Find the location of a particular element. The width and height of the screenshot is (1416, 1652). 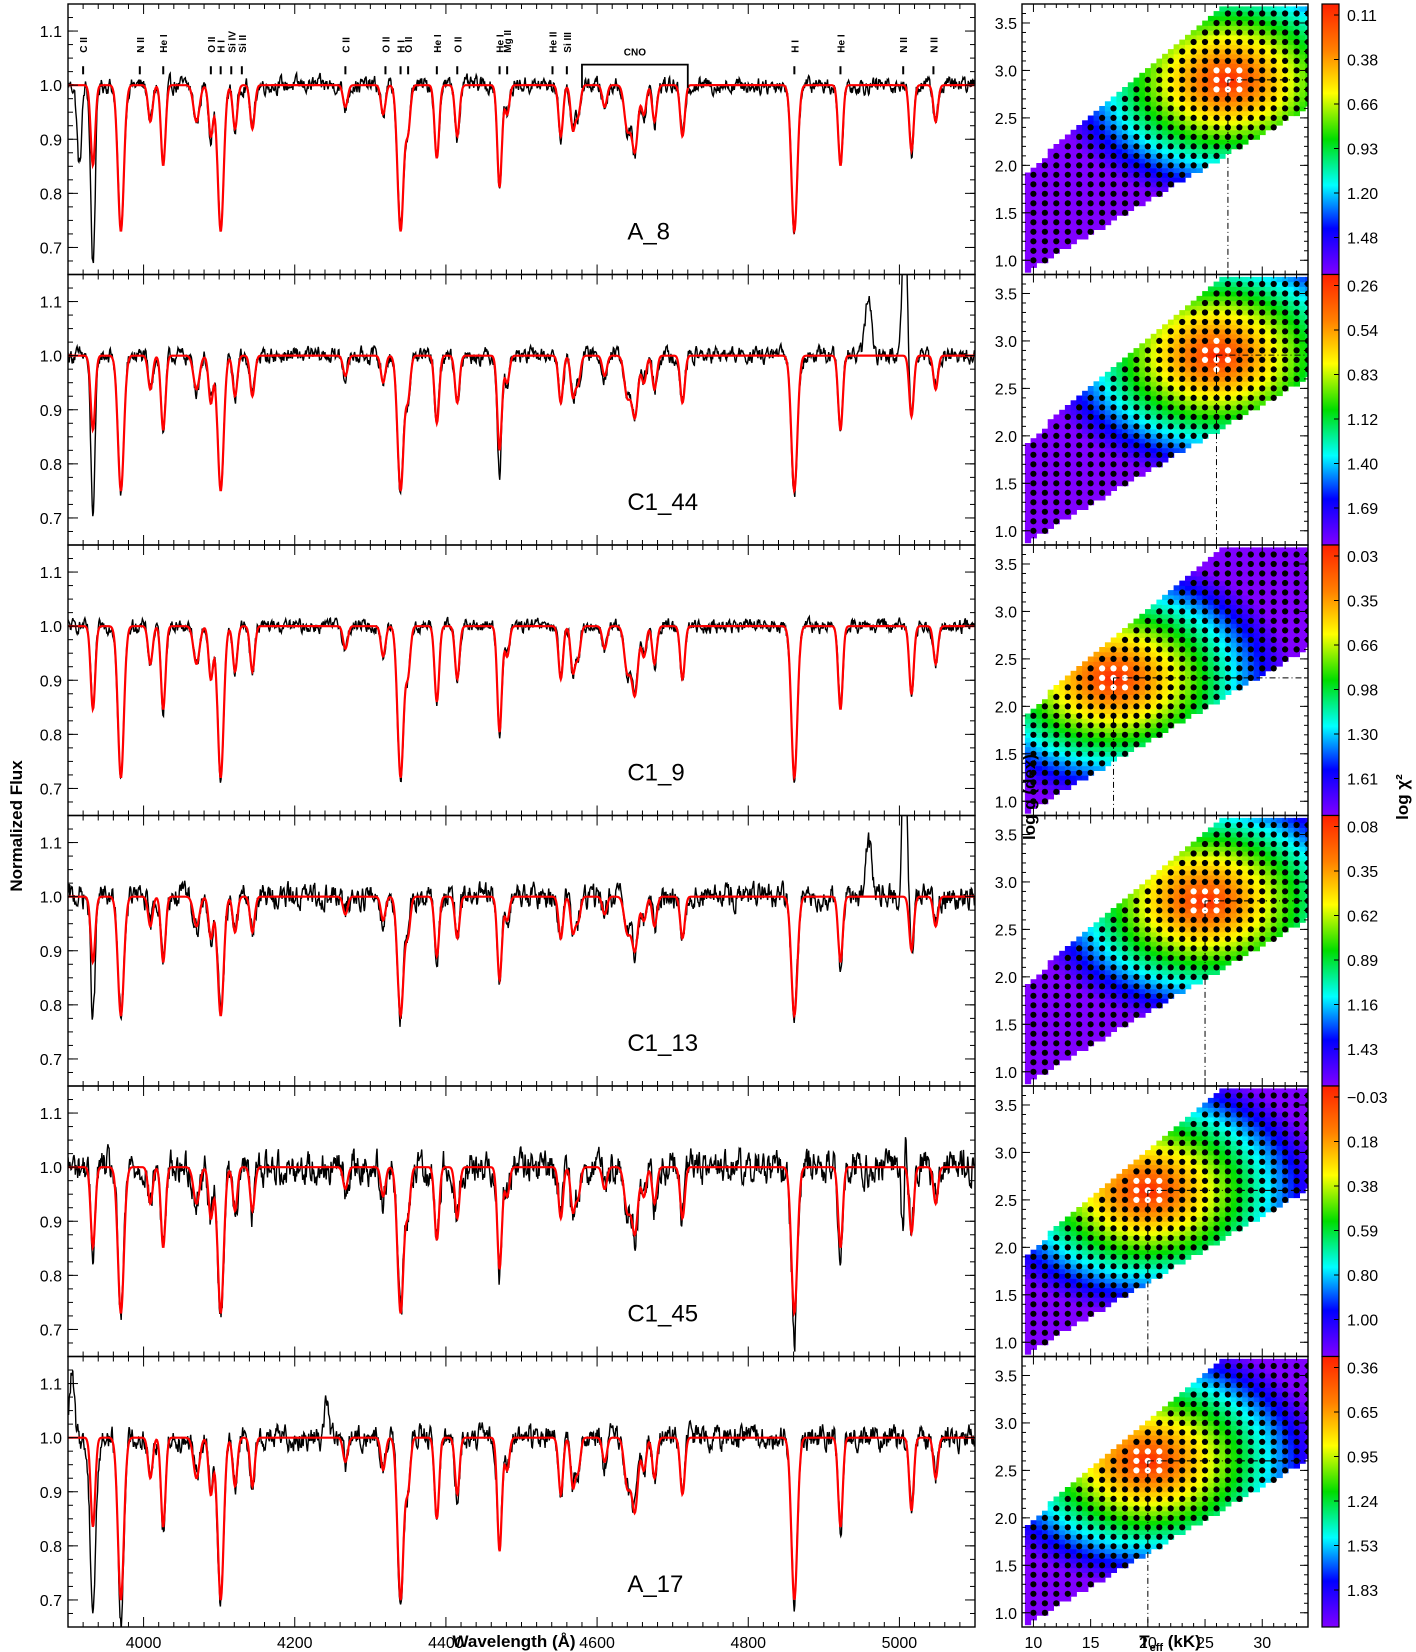

x-tick-label: 4800 is located at coordinates (748, 1643).